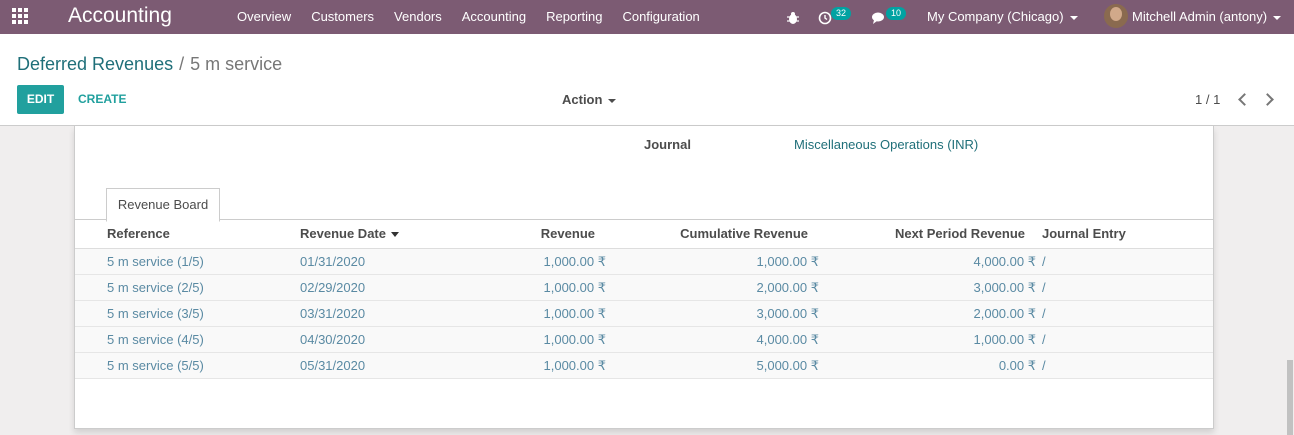 The height and width of the screenshot is (435, 1294). Describe the element at coordinates (333, 287) in the screenshot. I see `cell-revenue-date: 02/29/2020` at that location.